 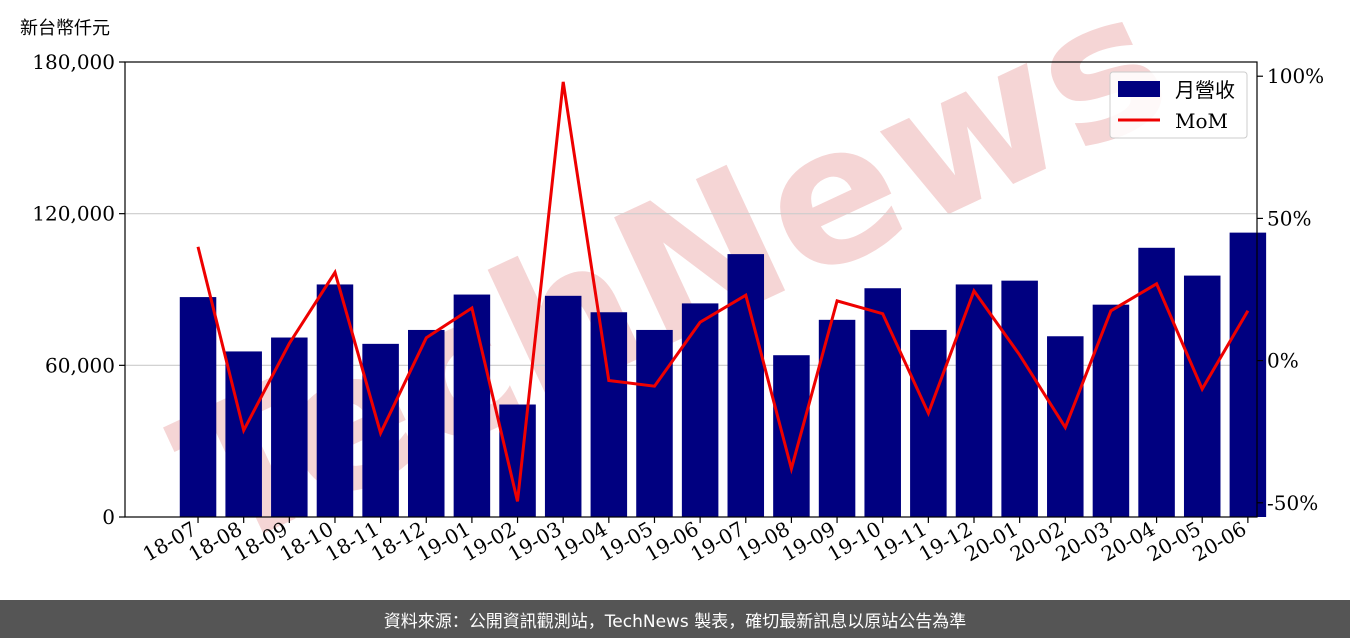 I want to click on legend: 月營收 MoM, so click(x=1178, y=105).